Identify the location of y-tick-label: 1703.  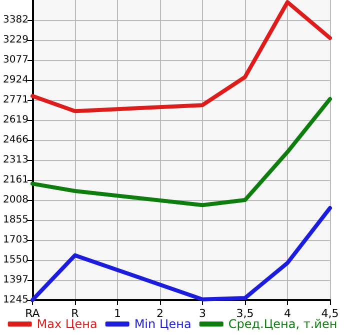
(15, 240).